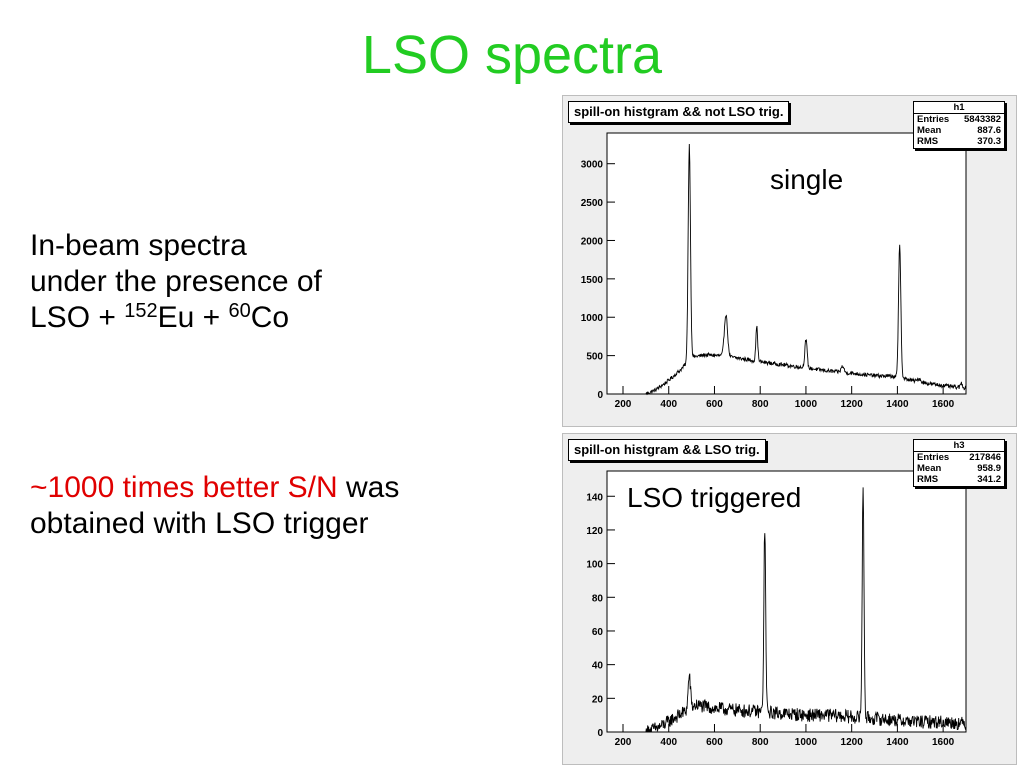  Describe the element at coordinates (199, 523) in the screenshot. I see `result-line-2: obtained with LSO trigger` at that location.